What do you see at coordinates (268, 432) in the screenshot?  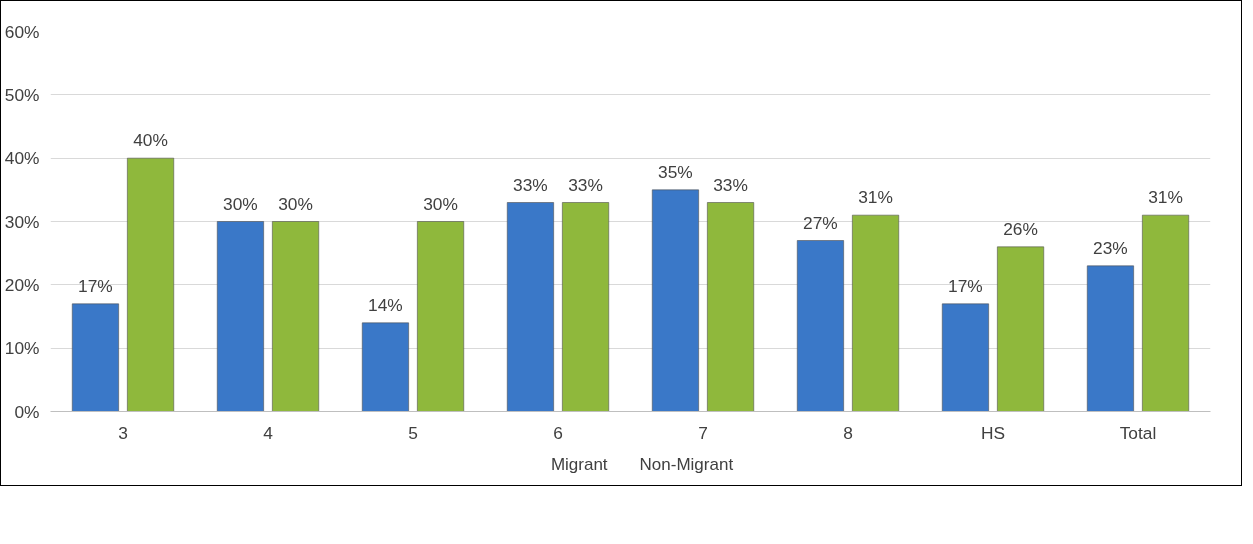 I see `x-tick-label: 4` at bounding box center [268, 432].